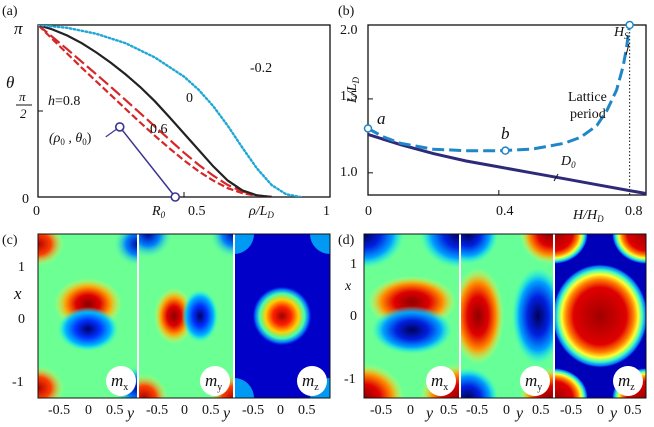  What do you see at coordinates (18, 382) in the screenshot?
I see `c-ytick-m1: -1` at bounding box center [18, 382].